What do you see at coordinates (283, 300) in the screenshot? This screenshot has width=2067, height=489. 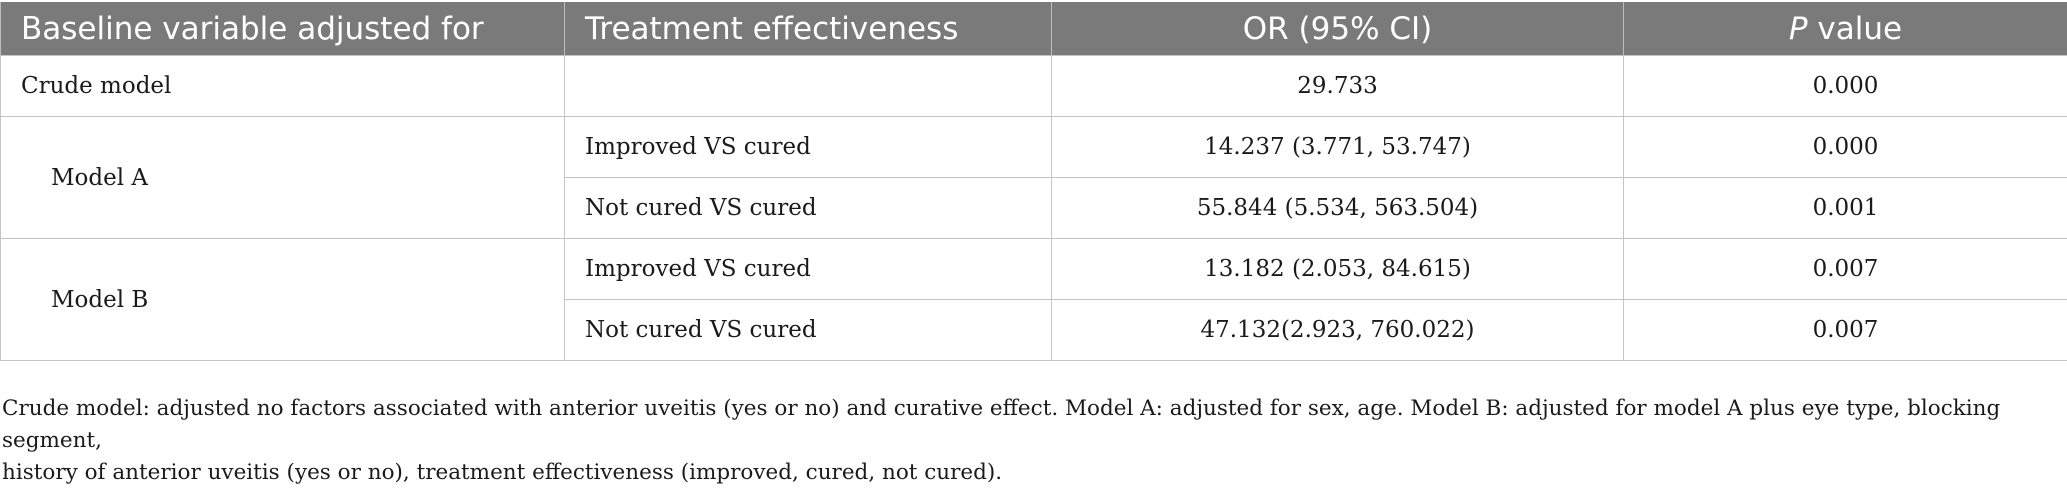 I see `model-b-label: Model B` at bounding box center [283, 300].